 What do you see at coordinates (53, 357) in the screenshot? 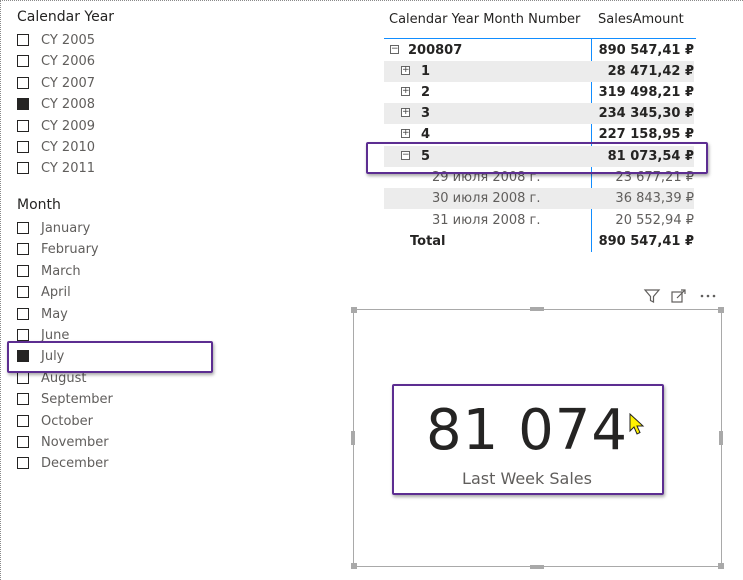
I see `slicer-item-label: July` at bounding box center [53, 357].